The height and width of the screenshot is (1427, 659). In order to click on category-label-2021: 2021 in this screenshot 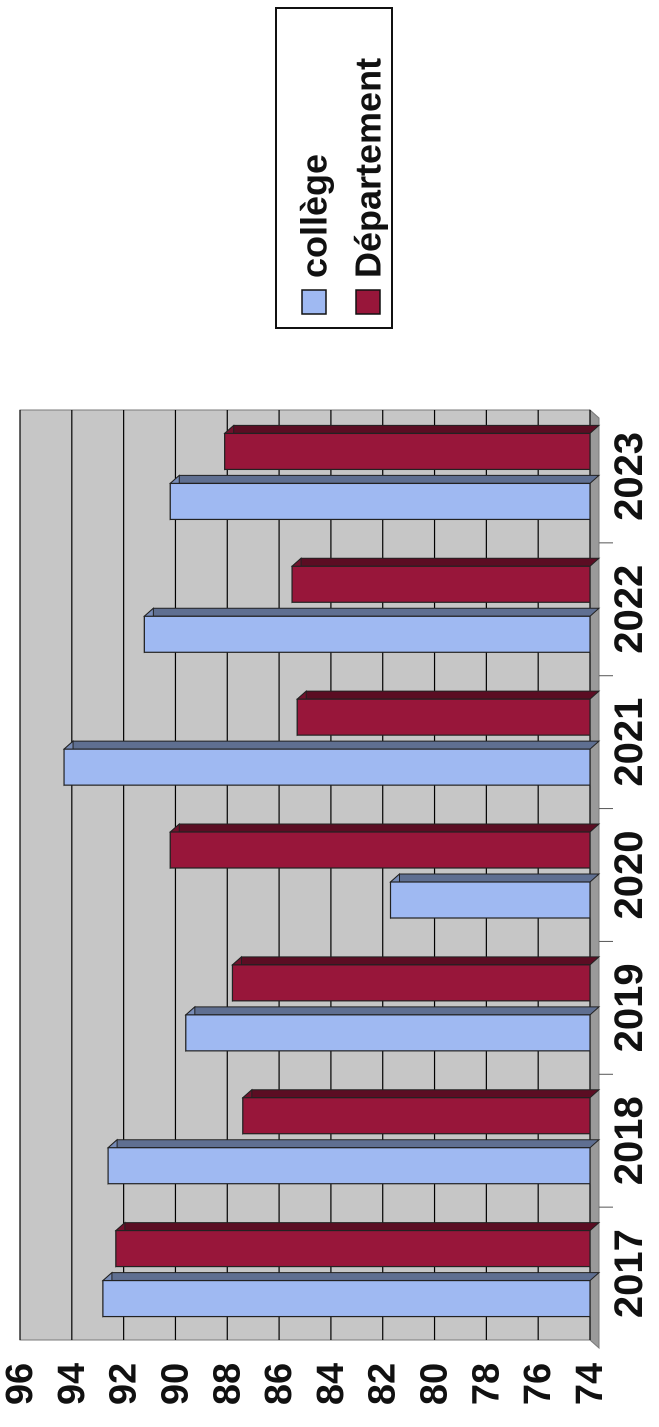, I will do `click(629, 742)`.